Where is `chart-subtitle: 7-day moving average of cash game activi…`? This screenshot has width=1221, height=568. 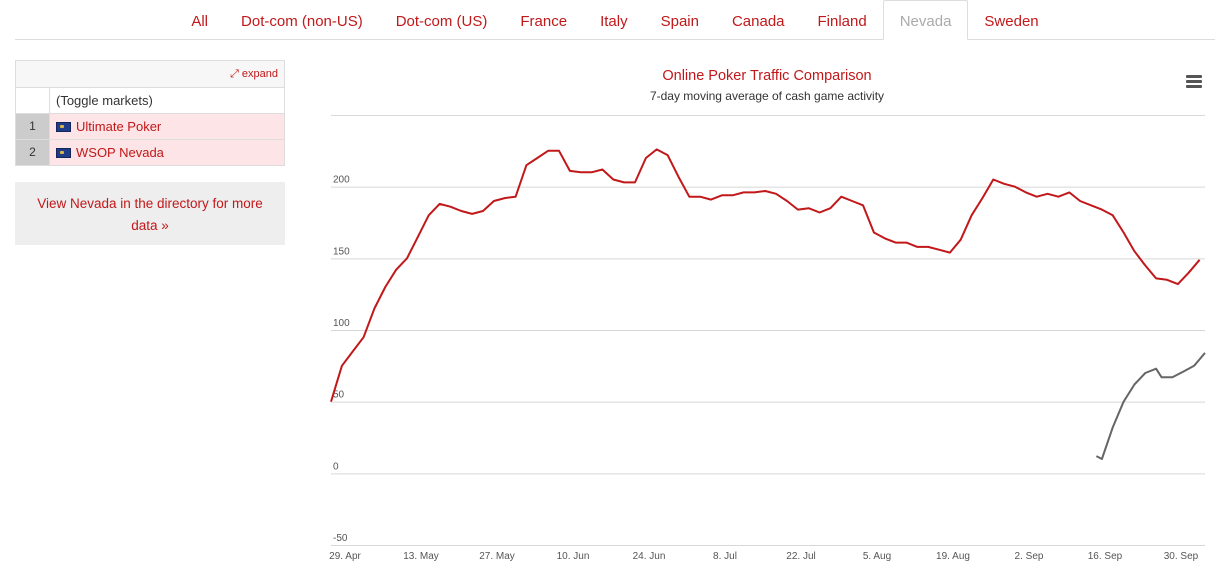
chart-subtitle: 7-day moving average of cash game activi… is located at coordinates (767, 96).